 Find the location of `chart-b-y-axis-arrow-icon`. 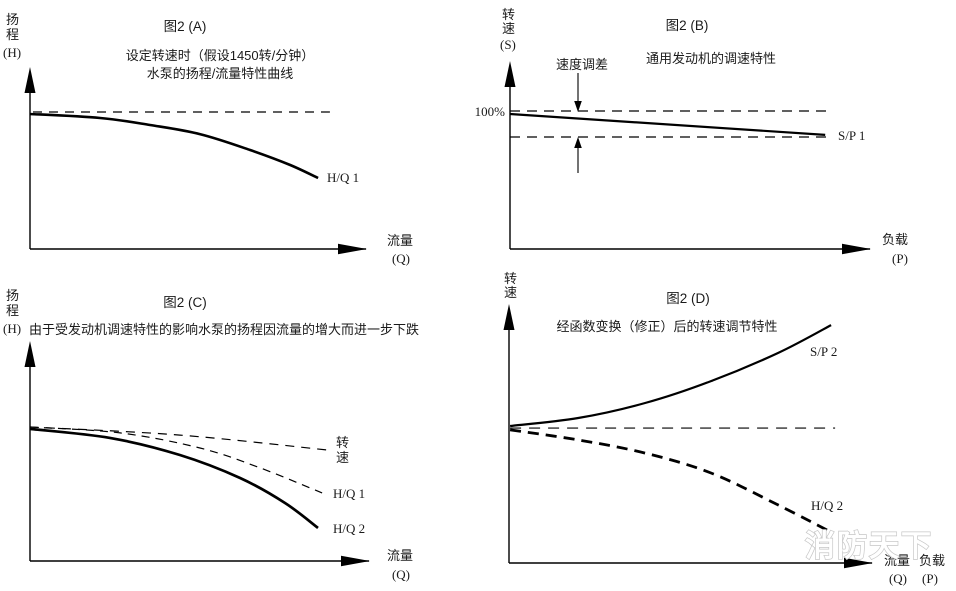

chart-b-y-axis-arrow-icon is located at coordinates (510, 74).